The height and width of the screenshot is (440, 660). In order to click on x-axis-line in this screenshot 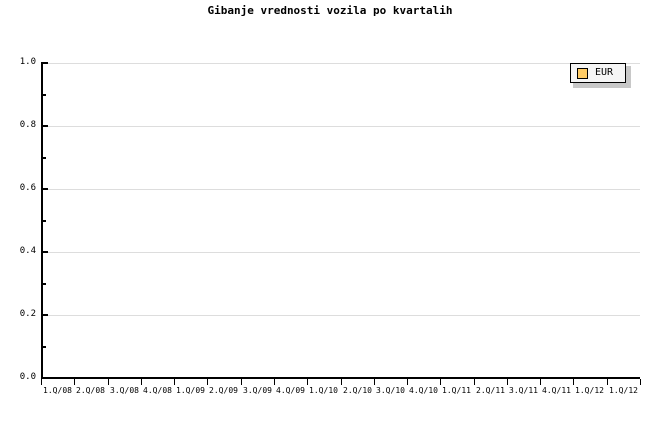, I will do `click(340, 378)`.